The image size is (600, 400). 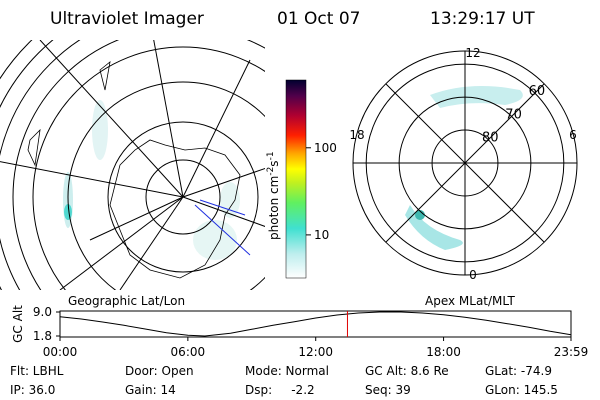 I want to click on unit-exp: -1, so click(x=271, y=155).